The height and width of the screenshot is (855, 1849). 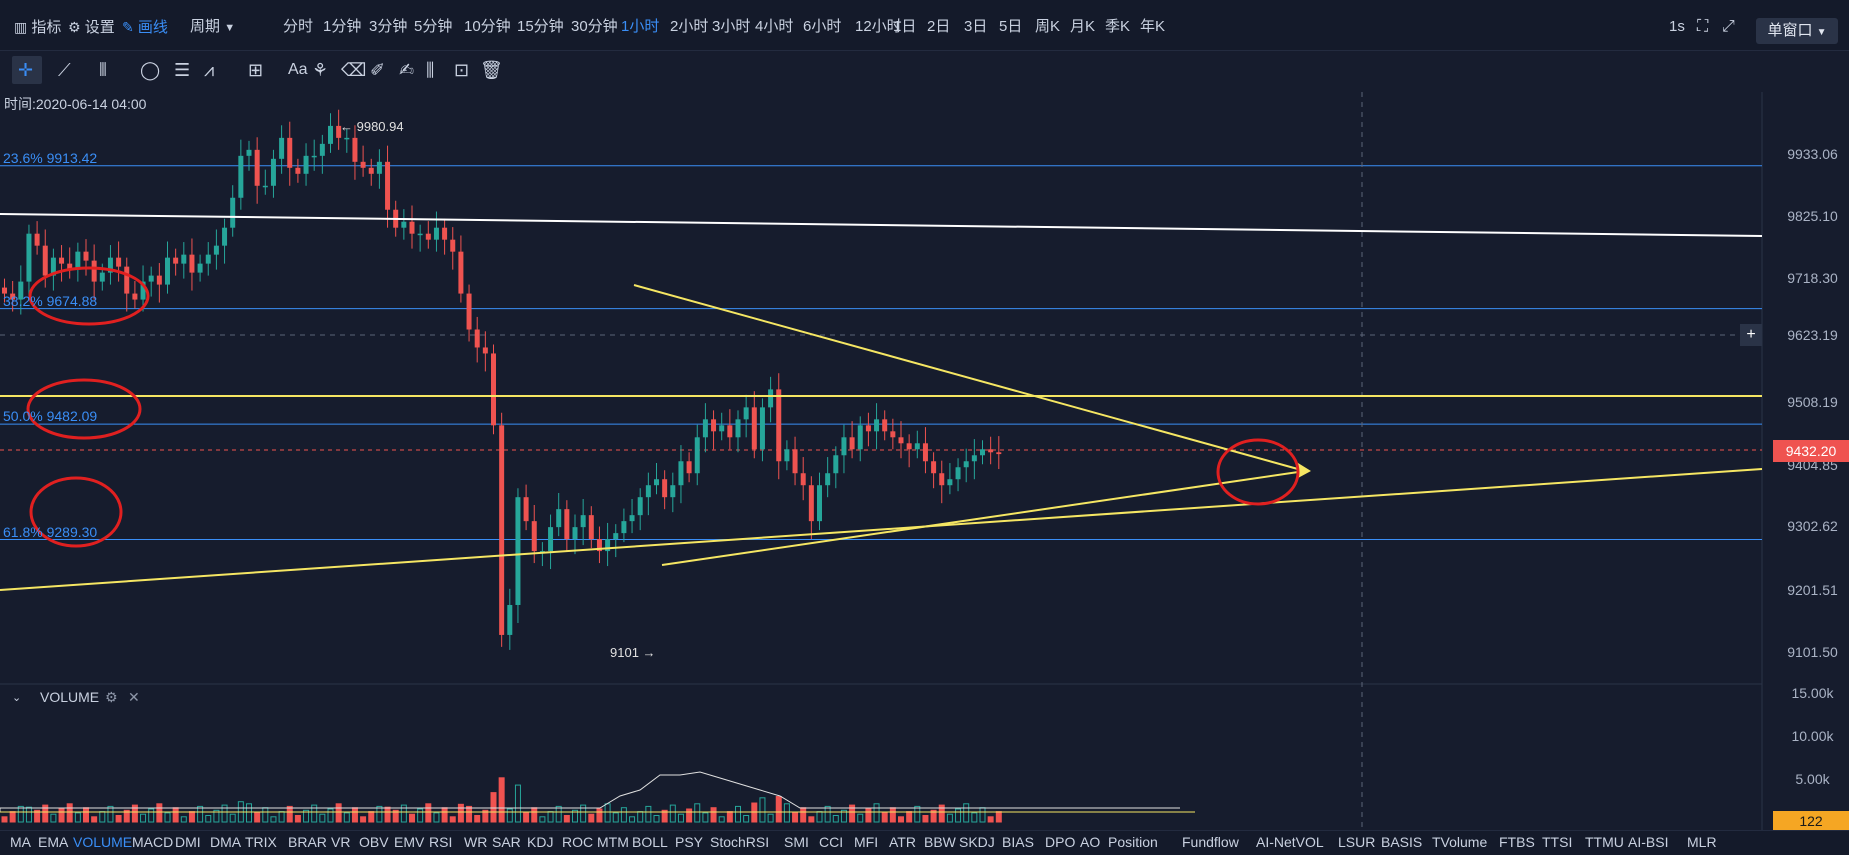 I want to click on period-tab: 1分钟, so click(x=342, y=26).